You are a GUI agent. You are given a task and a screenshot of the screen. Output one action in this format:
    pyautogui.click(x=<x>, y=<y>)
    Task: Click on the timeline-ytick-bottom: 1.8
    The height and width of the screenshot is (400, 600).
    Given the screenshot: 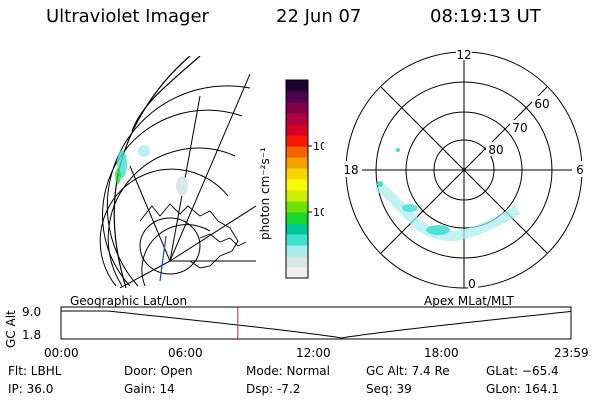 What is the action you would take?
    pyautogui.click(x=32, y=335)
    